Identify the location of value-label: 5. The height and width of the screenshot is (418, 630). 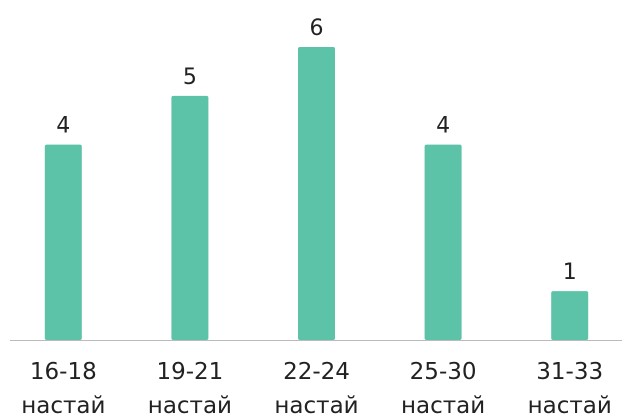
(190, 77).